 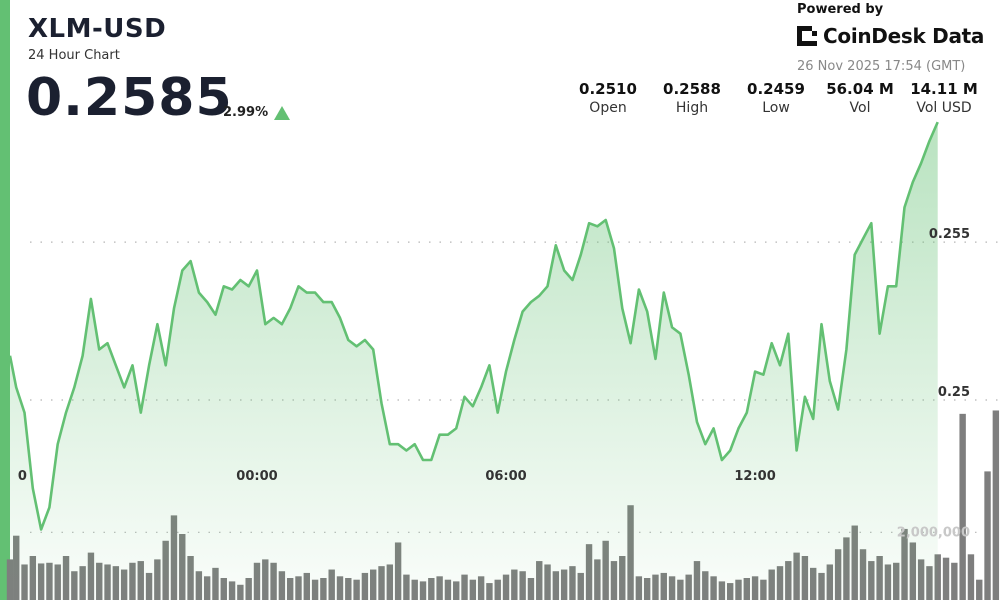 I want to click on stat-high: 0.2588 High, so click(x=692, y=98).